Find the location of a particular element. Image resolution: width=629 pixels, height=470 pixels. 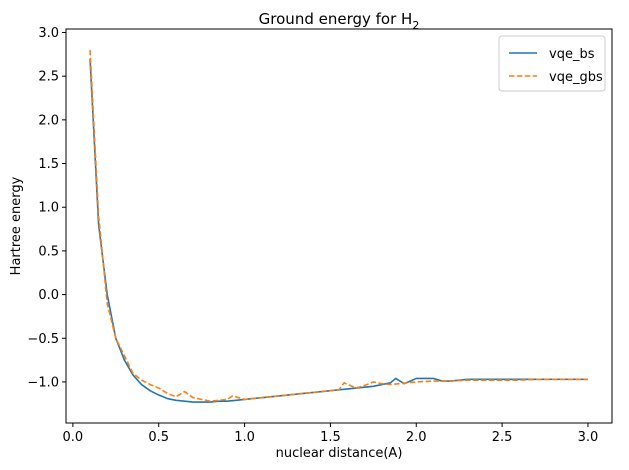

y-axis-ticks: −1.0 −0.5 0.0 0.5 1.0 1.5 2.0 2.5 3.0 is located at coordinates (46, 208).